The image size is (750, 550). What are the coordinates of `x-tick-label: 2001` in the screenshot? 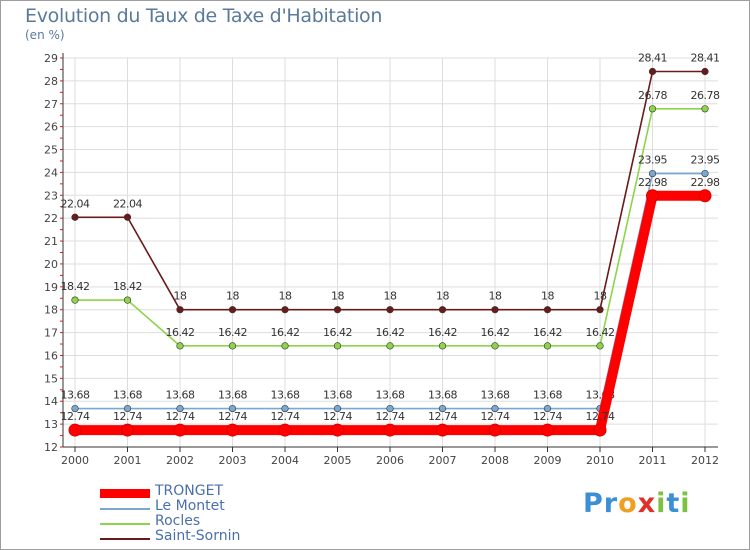 It's located at (128, 460).